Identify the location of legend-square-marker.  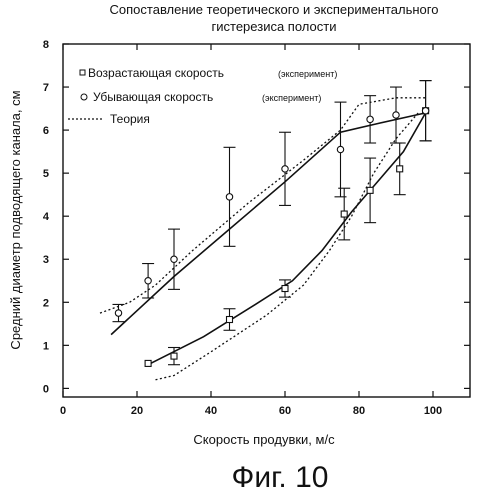
(82, 72).